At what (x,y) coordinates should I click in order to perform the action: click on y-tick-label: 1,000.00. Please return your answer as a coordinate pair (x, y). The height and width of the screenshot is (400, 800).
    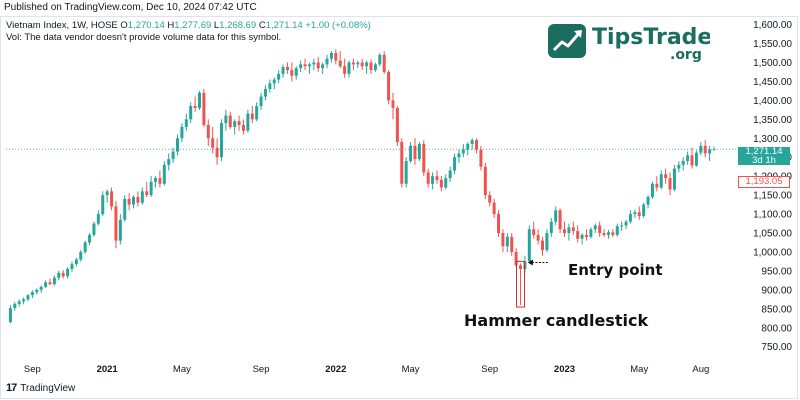
    Looking at the image, I should click on (772, 252).